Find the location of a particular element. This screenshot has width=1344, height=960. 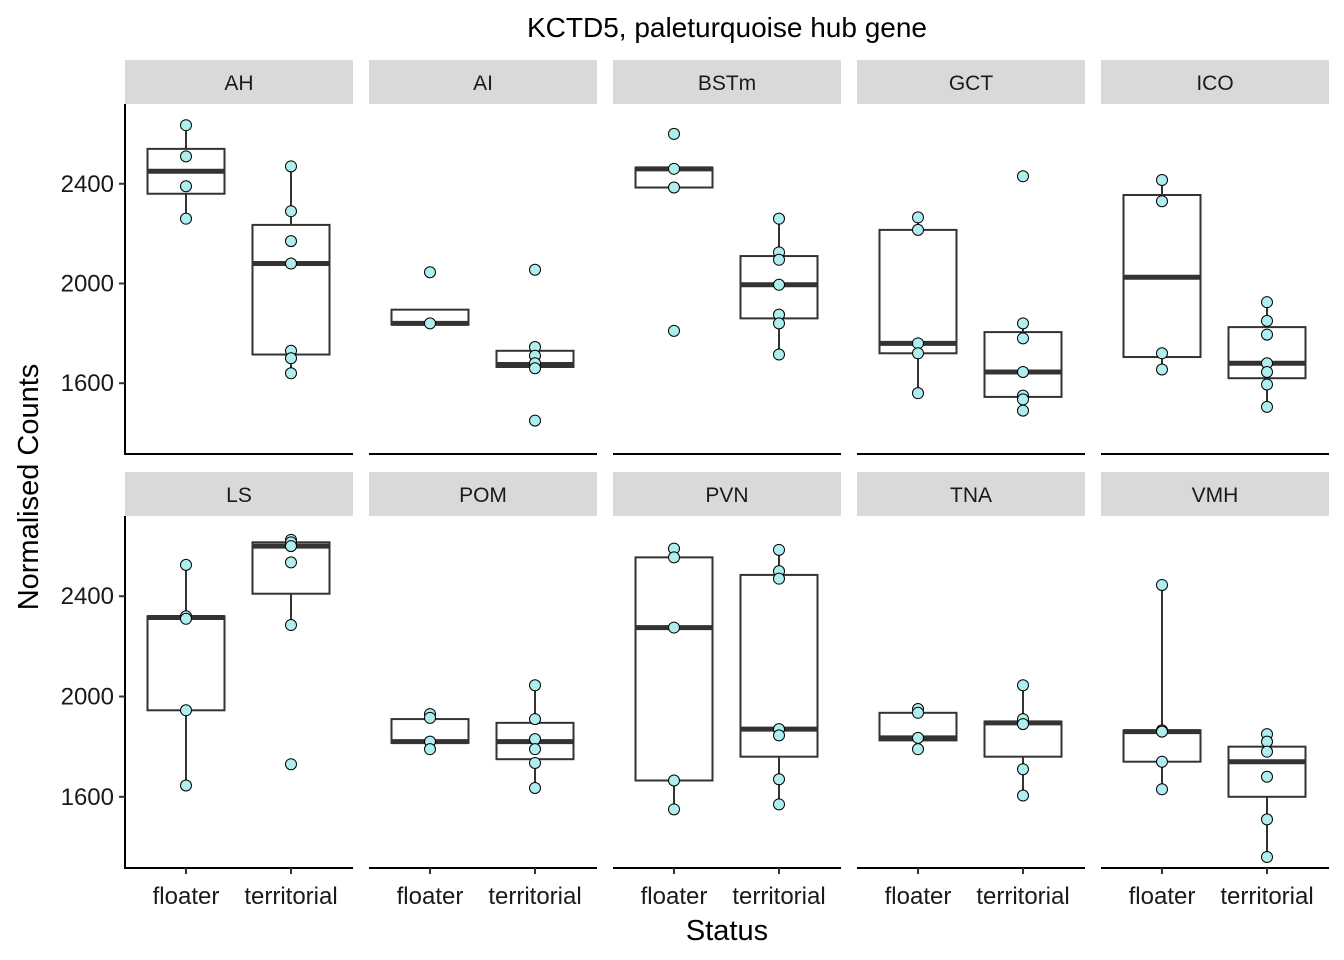

facet-ai: AI is located at coordinates (483, 257).